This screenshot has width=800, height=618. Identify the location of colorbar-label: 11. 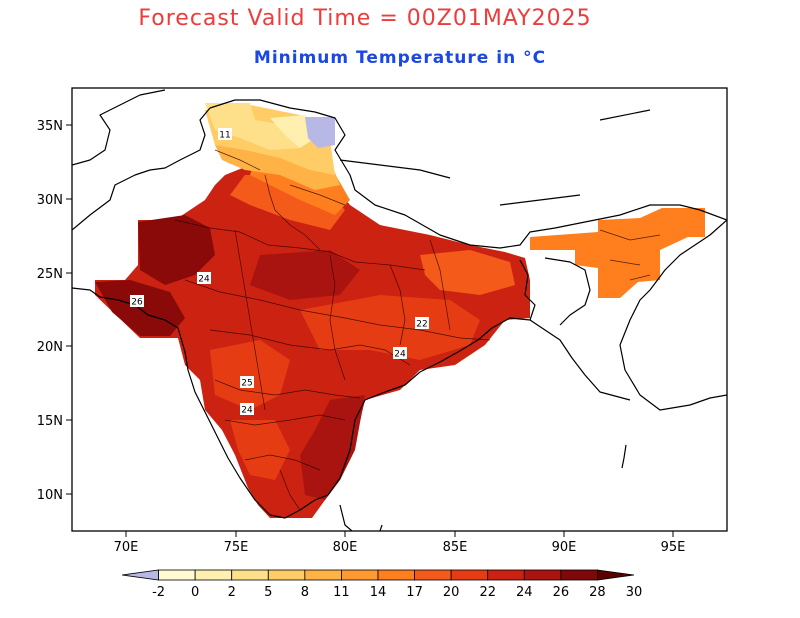
(341, 592).